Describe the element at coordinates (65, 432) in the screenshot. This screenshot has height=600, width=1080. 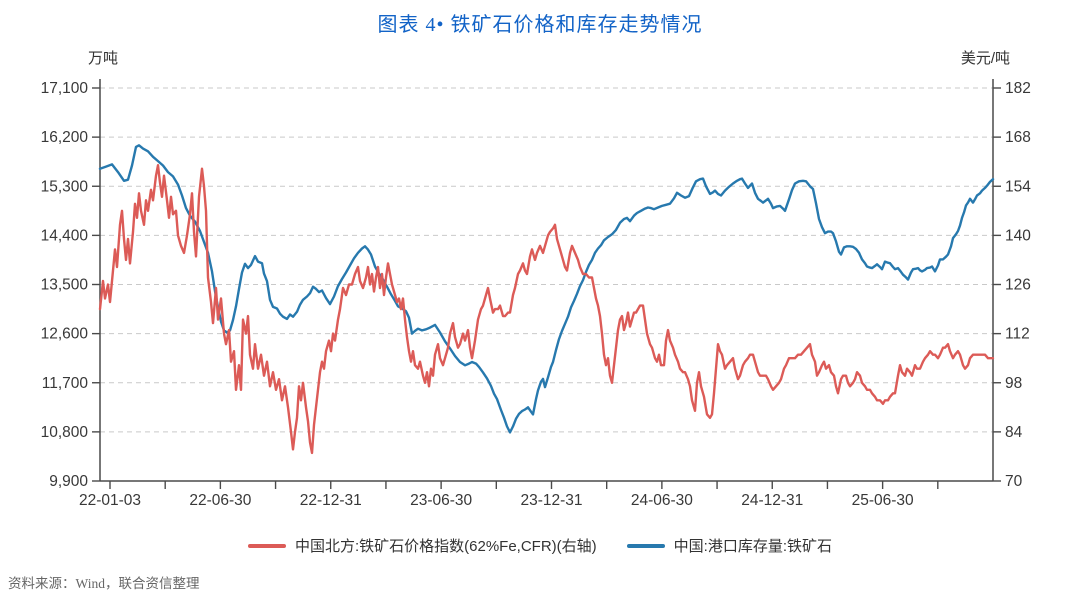
I see `left-axis-tick-label: 10,800` at that location.